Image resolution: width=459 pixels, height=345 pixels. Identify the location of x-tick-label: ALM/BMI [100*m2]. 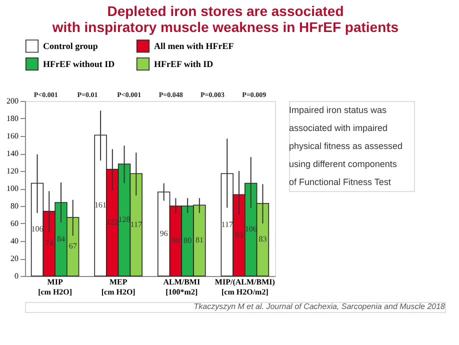
(181, 287).